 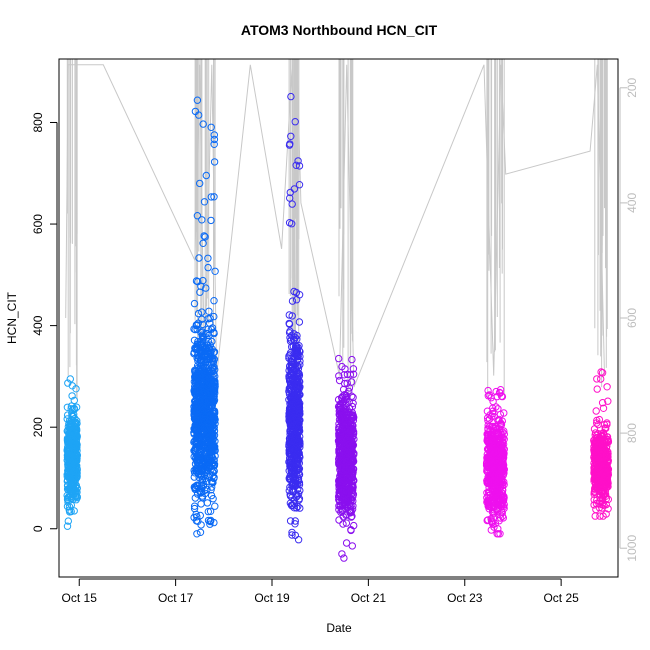 What do you see at coordinates (12, 317) in the screenshot?
I see `y-axis-label: HCN_CIT` at bounding box center [12, 317].